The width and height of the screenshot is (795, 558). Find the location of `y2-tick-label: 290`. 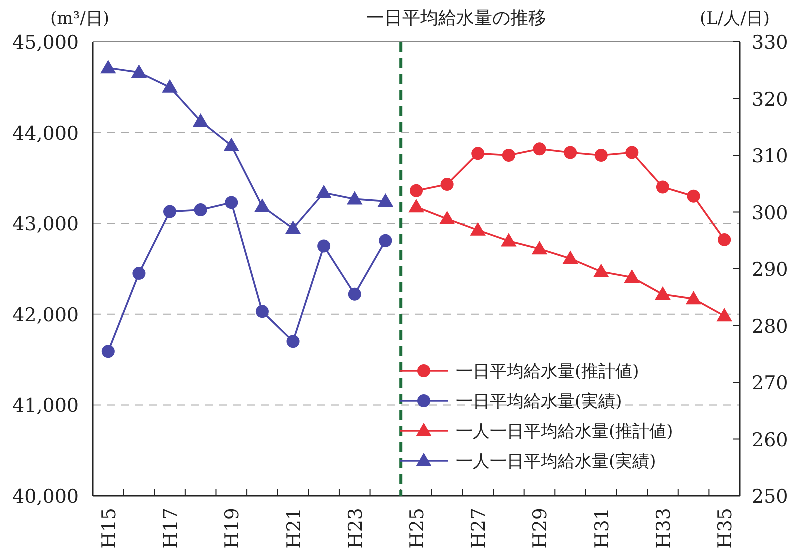

y2-tick-label: 290 is located at coordinates (770, 270).